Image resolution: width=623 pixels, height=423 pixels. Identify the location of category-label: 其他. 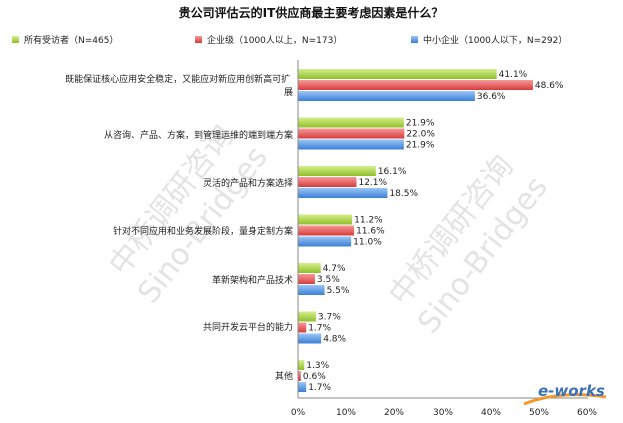
(284, 376).